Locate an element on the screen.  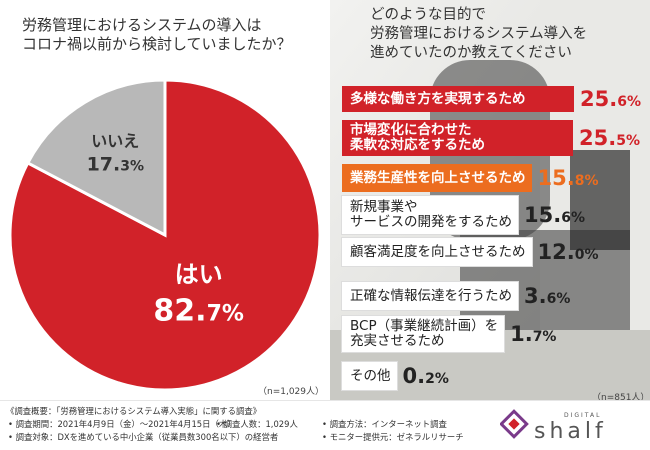
survey-target: • 調査対象：DXを進めている中小企業（従業員数300名以下）の経営者 is located at coordinates (143, 437).